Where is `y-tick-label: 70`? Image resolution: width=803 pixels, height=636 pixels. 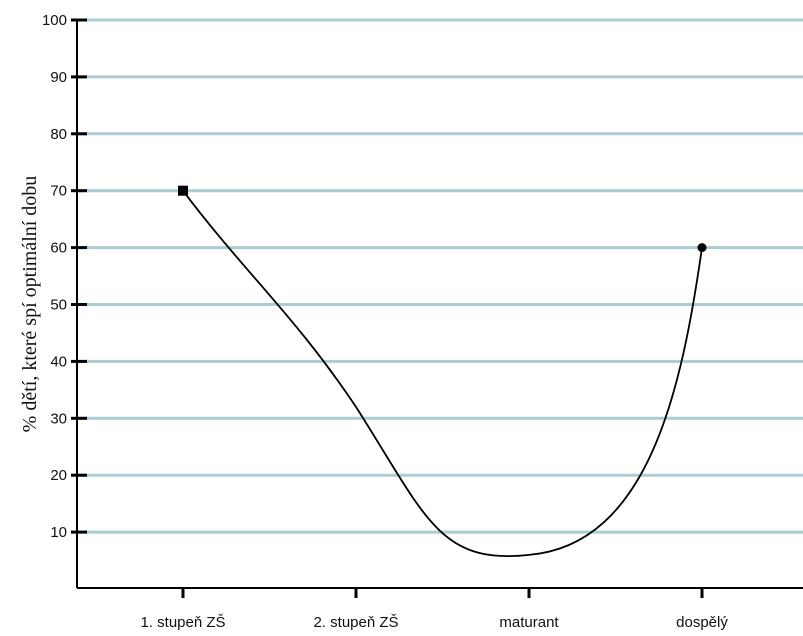
y-tick-label: 70 is located at coordinates (58, 191).